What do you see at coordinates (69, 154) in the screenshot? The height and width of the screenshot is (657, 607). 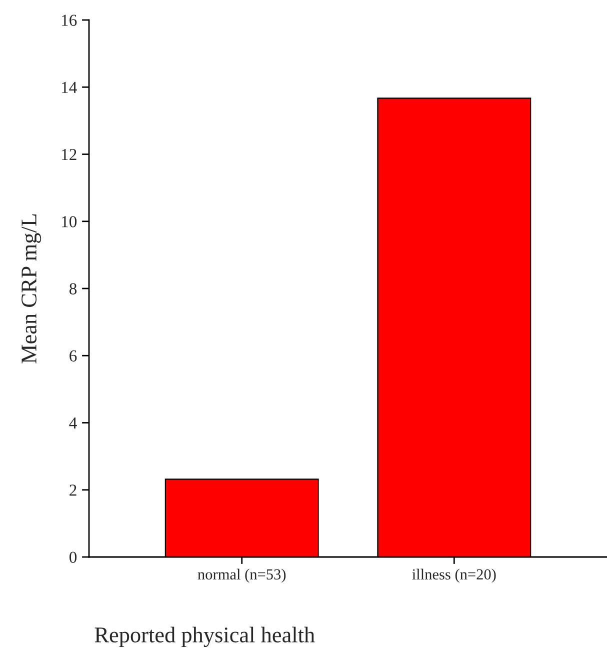 I see `y-tick-label: 12` at bounding box center [69, 154].